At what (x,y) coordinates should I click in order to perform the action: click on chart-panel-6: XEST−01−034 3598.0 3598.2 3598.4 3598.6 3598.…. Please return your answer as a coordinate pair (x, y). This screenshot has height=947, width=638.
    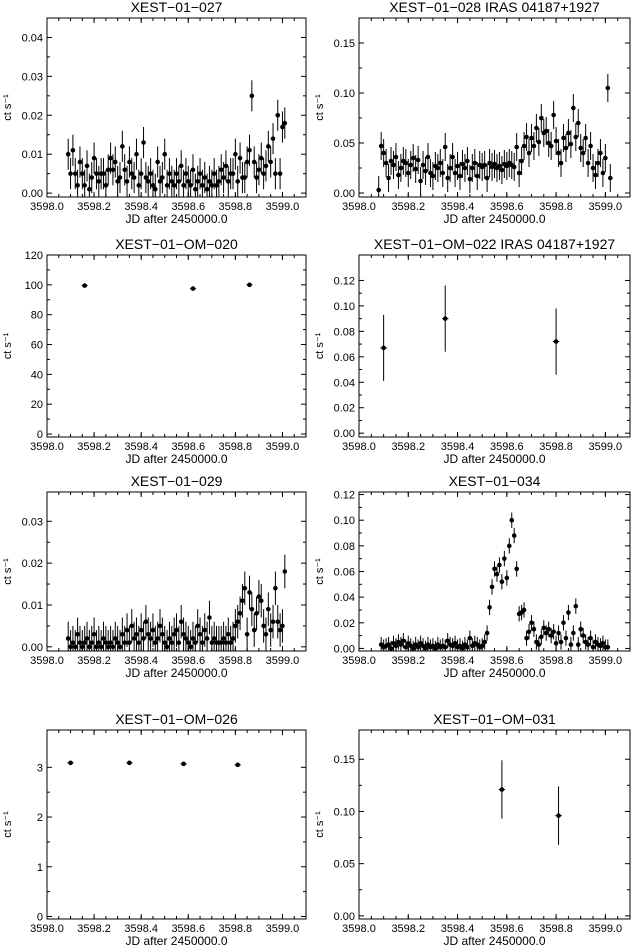
    Looking at the image, I should click on (472, 576).